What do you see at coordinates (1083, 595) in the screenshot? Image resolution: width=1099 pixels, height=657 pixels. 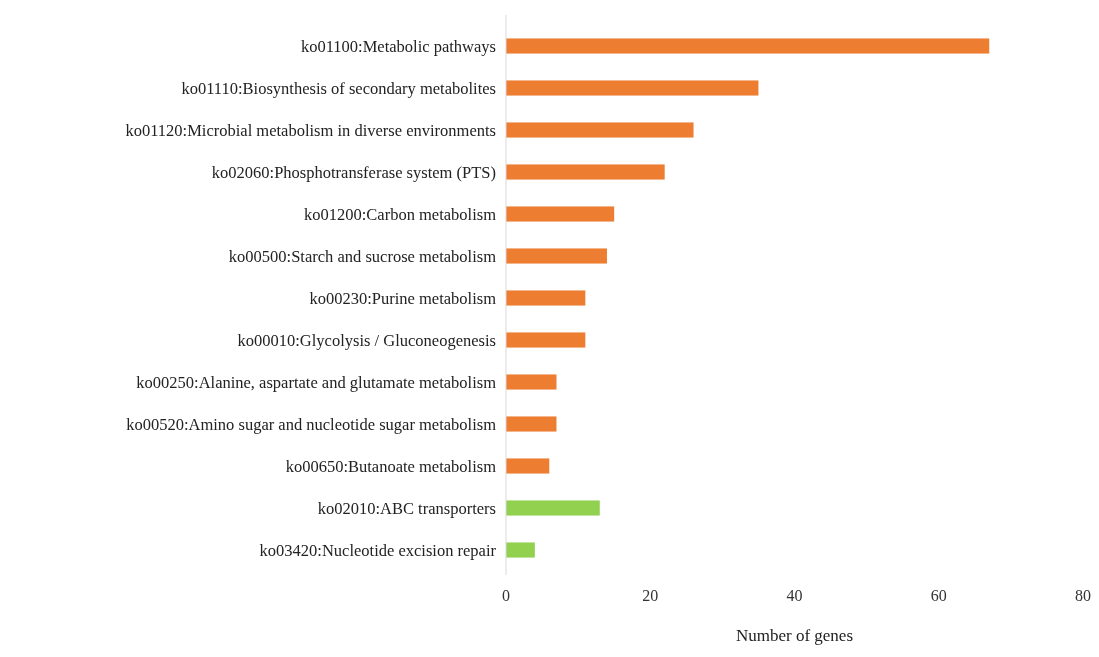 I see `x-tick-label: 80` at bounding box center [1083, 595].